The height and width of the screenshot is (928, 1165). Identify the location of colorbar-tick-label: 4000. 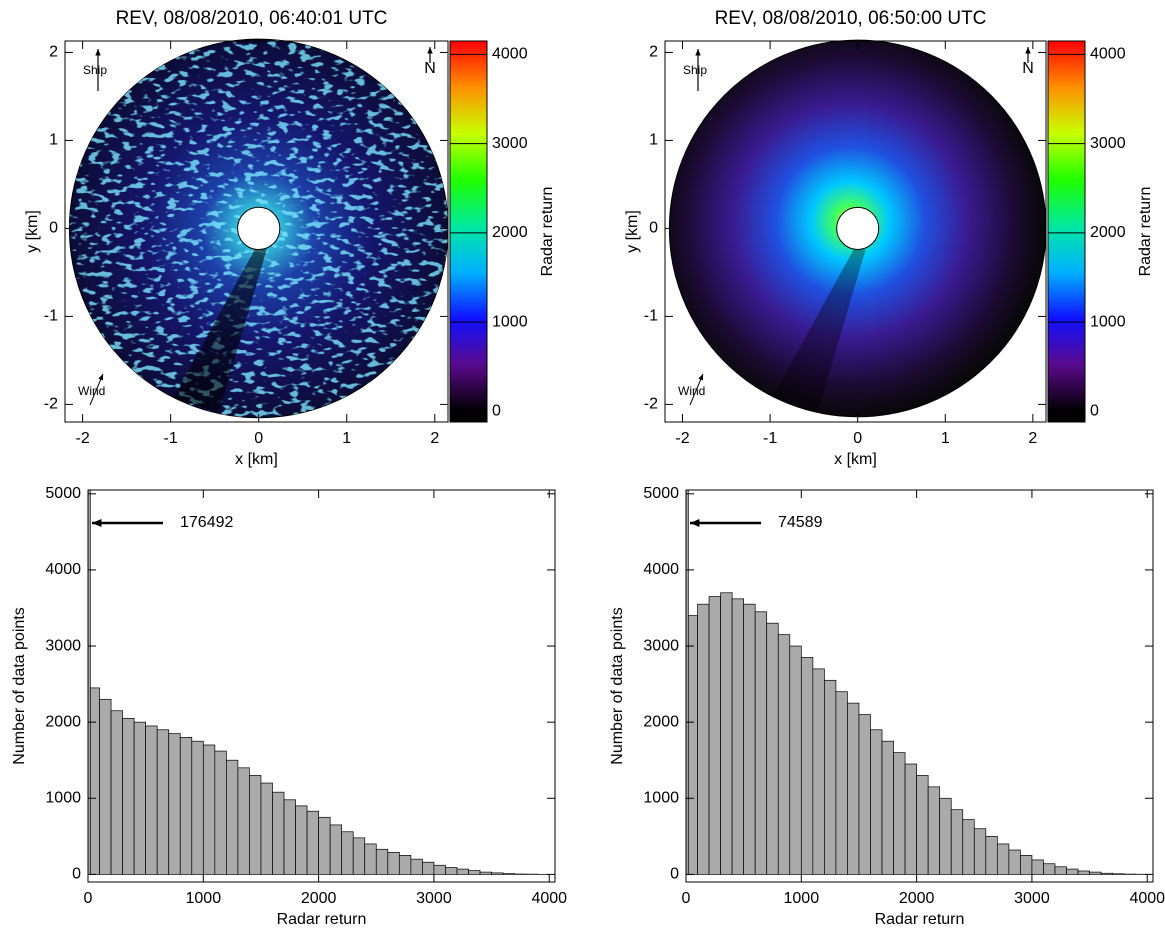
(1108, 54).